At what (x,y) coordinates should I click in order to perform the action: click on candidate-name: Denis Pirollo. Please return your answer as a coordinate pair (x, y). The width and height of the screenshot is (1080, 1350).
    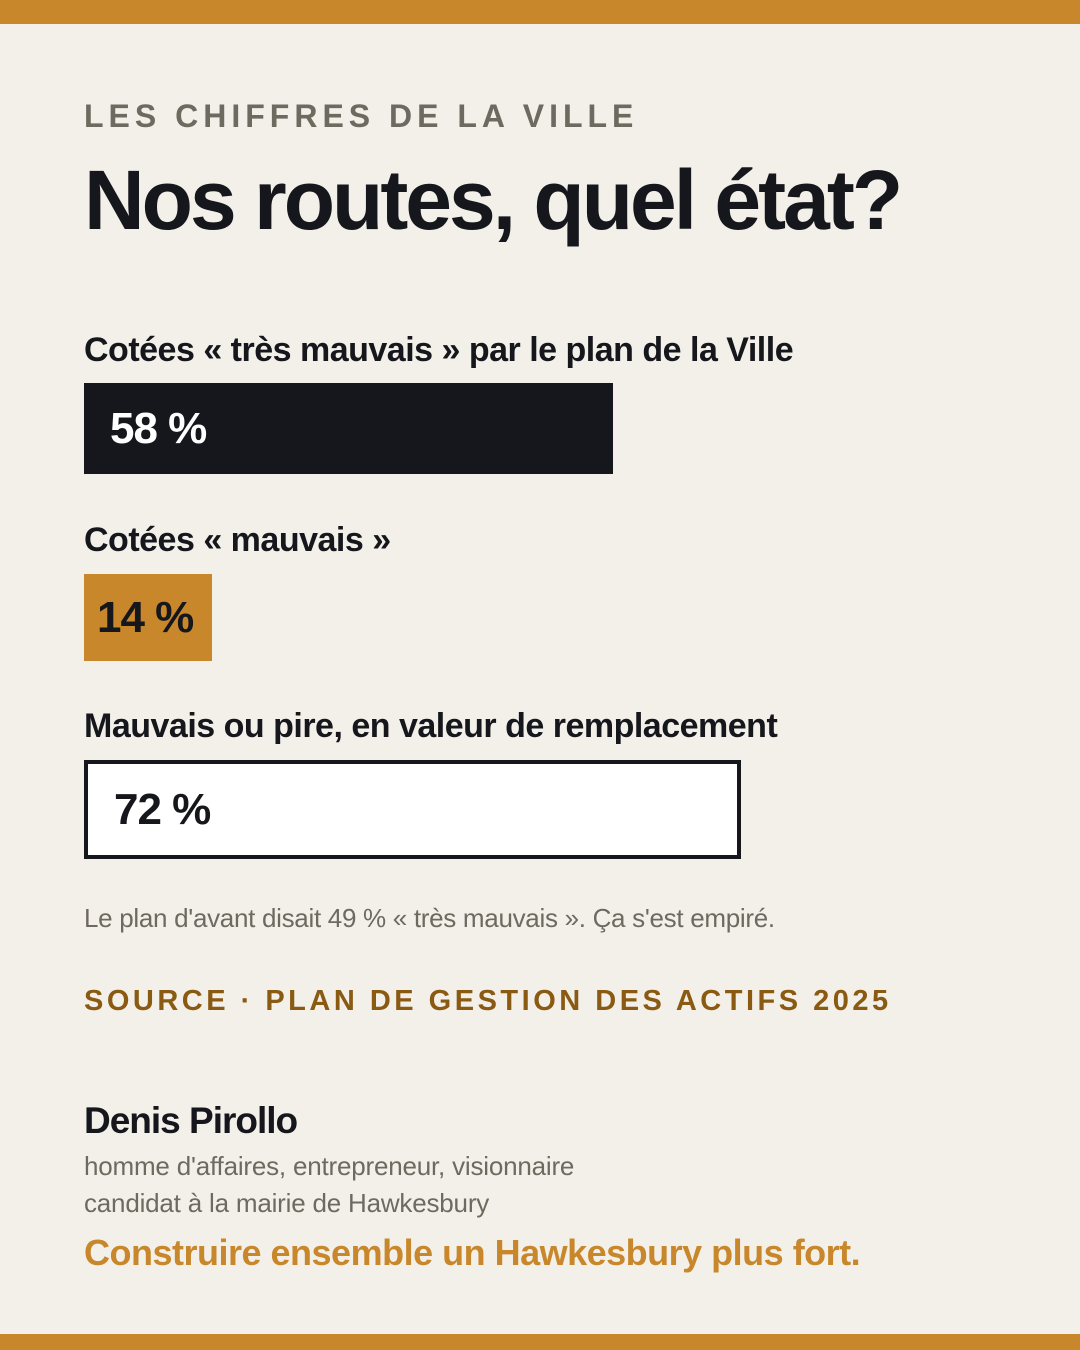
    Looking at the image, I should click on (191, 1120).